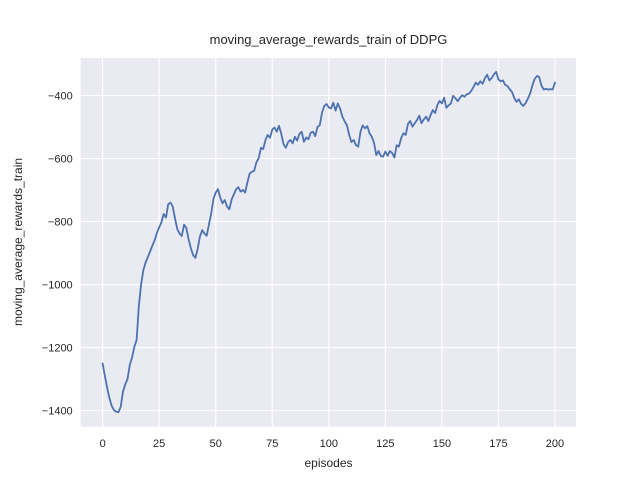  Describe the element at coordinates (385, 444) in the screenshot. I see `x-tick-label: 125` at that location.